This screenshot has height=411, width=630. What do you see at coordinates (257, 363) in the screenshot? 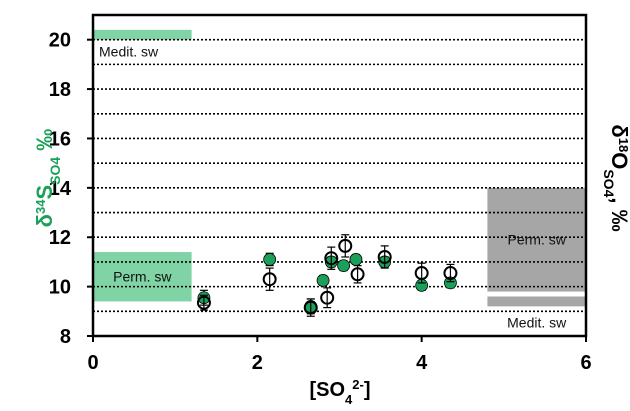
I see `x-tick-label: 2` at bounding box center [257, 363].